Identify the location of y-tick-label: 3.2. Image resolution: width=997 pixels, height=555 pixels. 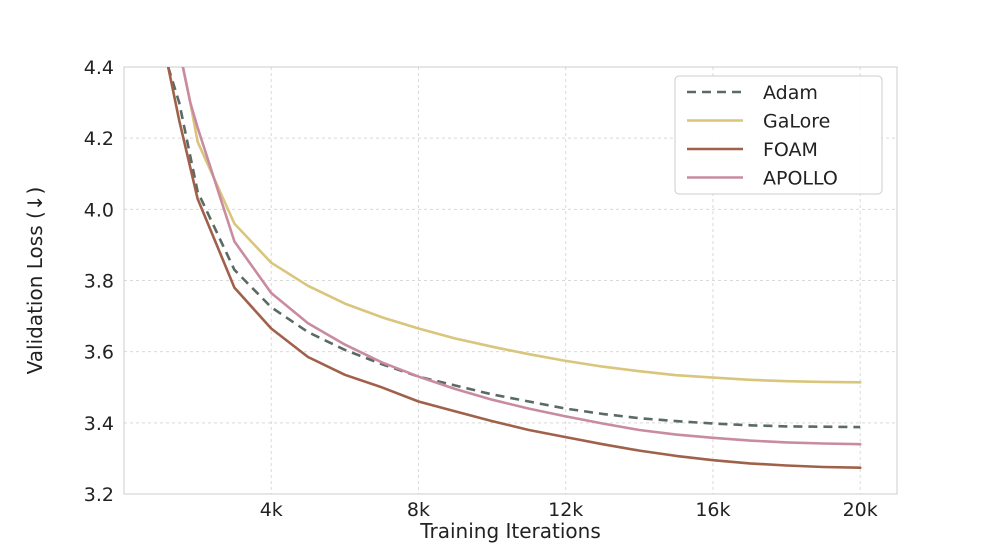
(99, 495).